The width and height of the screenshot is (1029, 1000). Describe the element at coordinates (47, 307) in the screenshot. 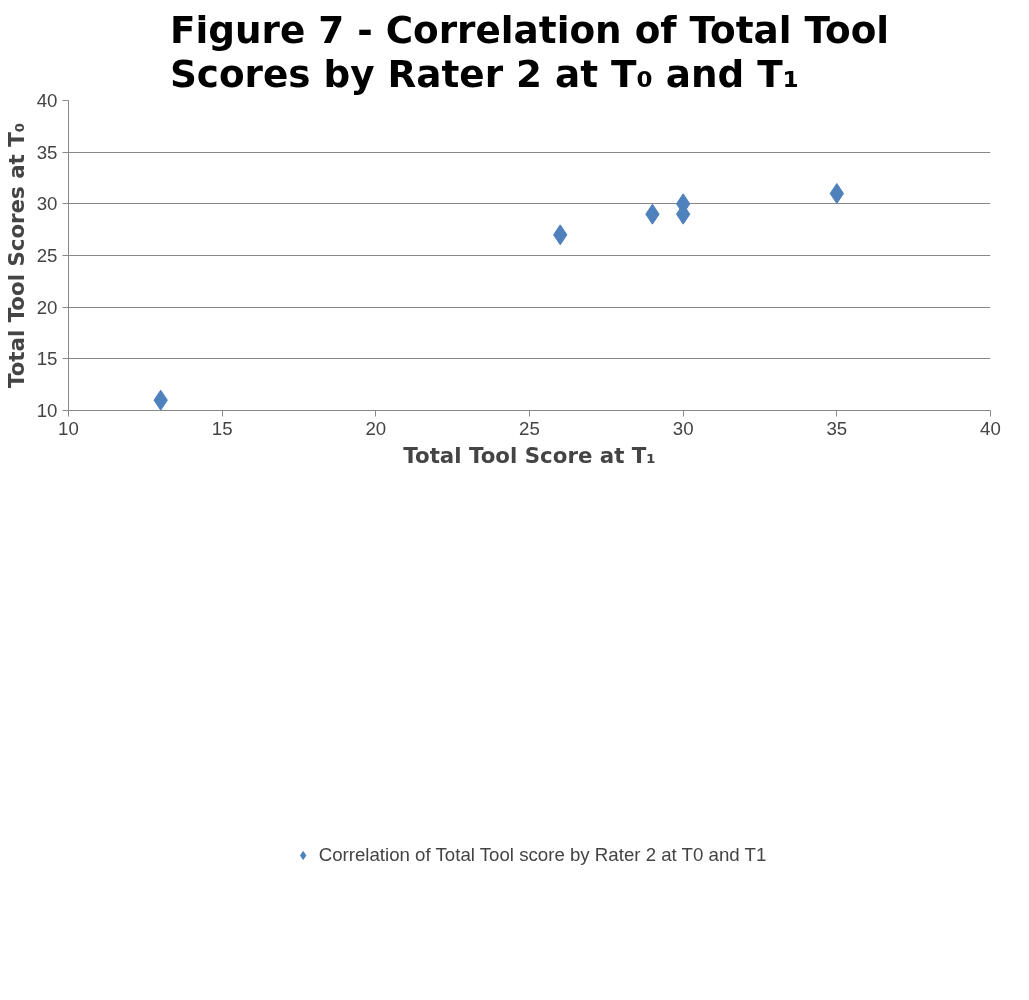

I see `y-tick-label: 20` at that location.